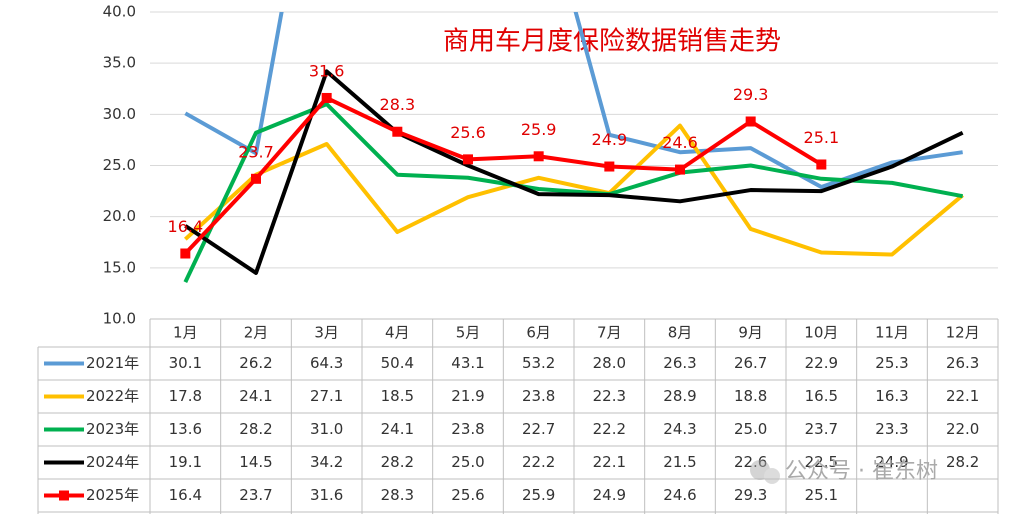 This screenshot has height=514, width=1019. I want to click on table-cell: 28.3, so click(397, 495).